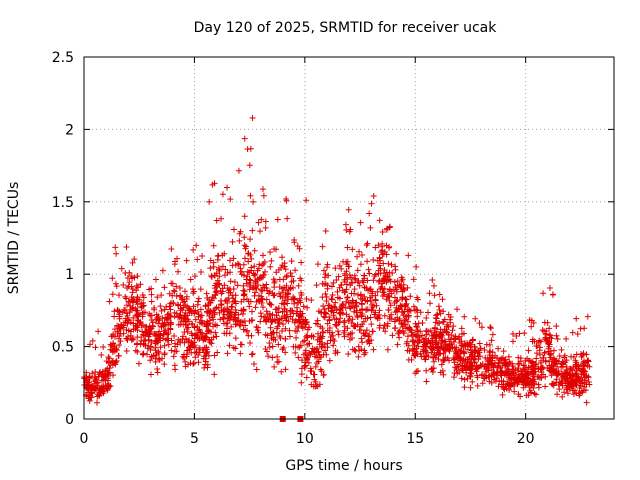 This screenshot has height=480, width=640. I want to click on y-axis-label: SRMTID / TECUs, so click(14, 238).